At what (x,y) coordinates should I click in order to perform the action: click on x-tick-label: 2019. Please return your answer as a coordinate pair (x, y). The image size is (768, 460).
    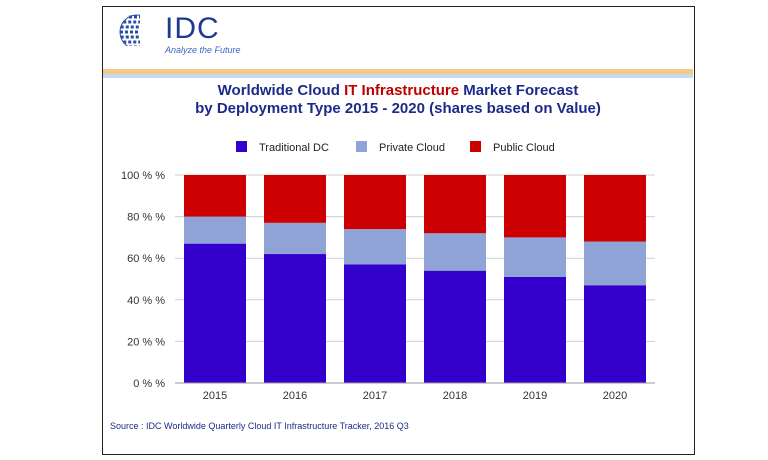
    Looking at the image, I should click on (535, 396).